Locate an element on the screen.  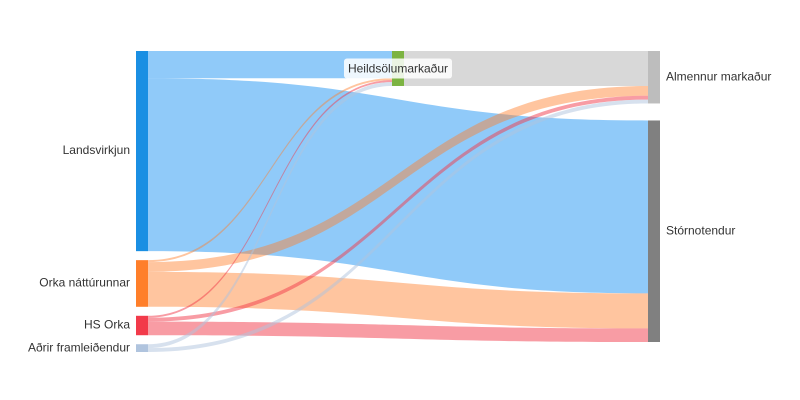
node-label: Landsvirkjun is located at coordinates (96, 150).